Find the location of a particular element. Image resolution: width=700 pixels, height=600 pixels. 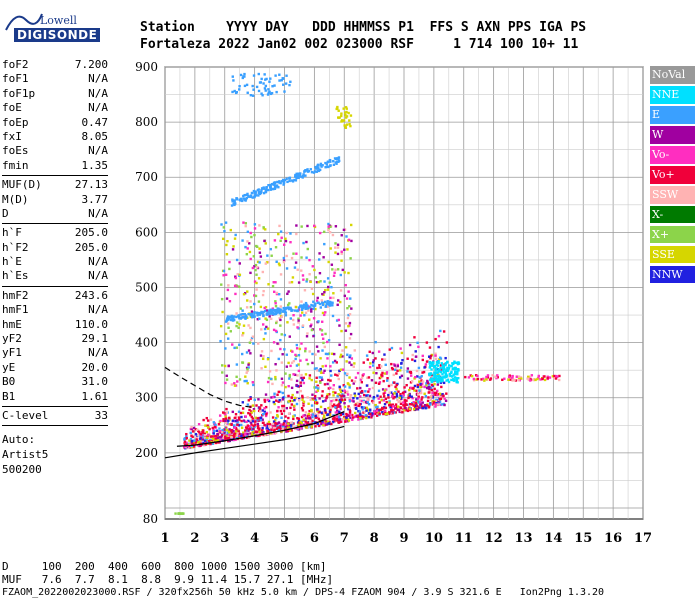

legend-item: Vo- is located at coordinates (672, 154).